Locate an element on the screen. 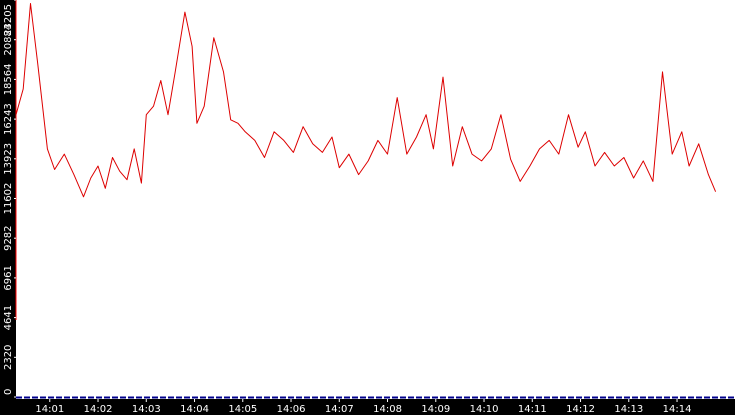  y-tick-label: 20884 is located at coordinates (8, 40).